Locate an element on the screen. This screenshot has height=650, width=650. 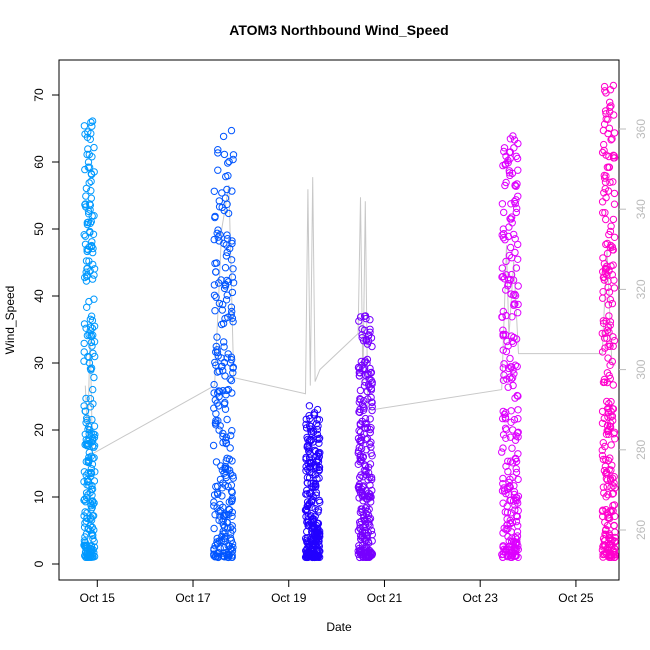
x-tick-label: Oct 21 is located at coordinates (385, 598).